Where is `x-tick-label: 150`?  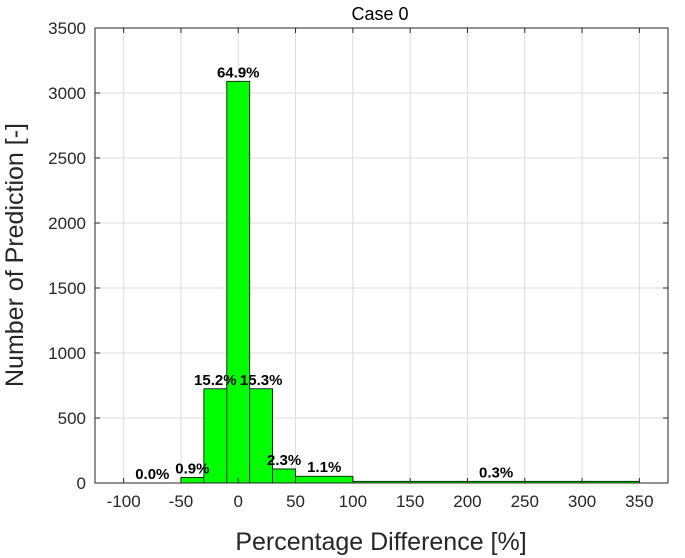 x-tick-label: 150 is located at coordinates (410, 501).